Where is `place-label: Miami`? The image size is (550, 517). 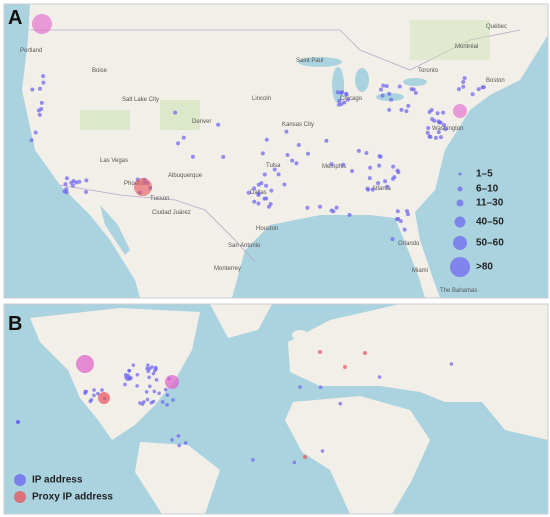
place-label: Miami is located at coordinates (420, 271).